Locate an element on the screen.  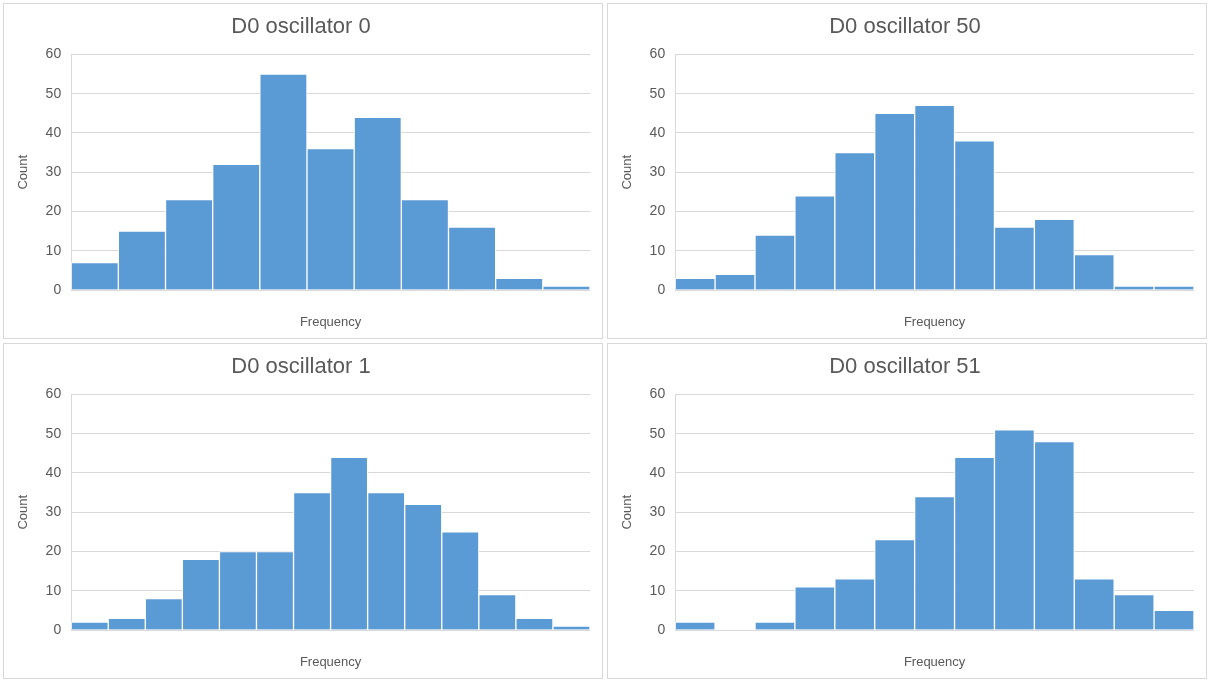
chart-title: D0 oscillator 50 is located at coordinates (905, 26).